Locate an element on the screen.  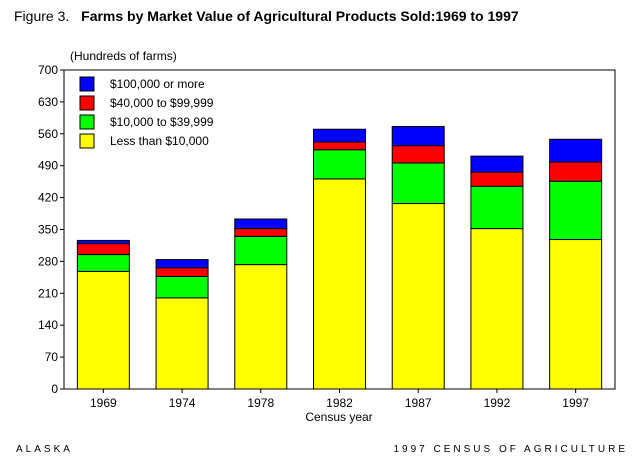
y-tick-label: 210 is located at coordinates (48, 293).